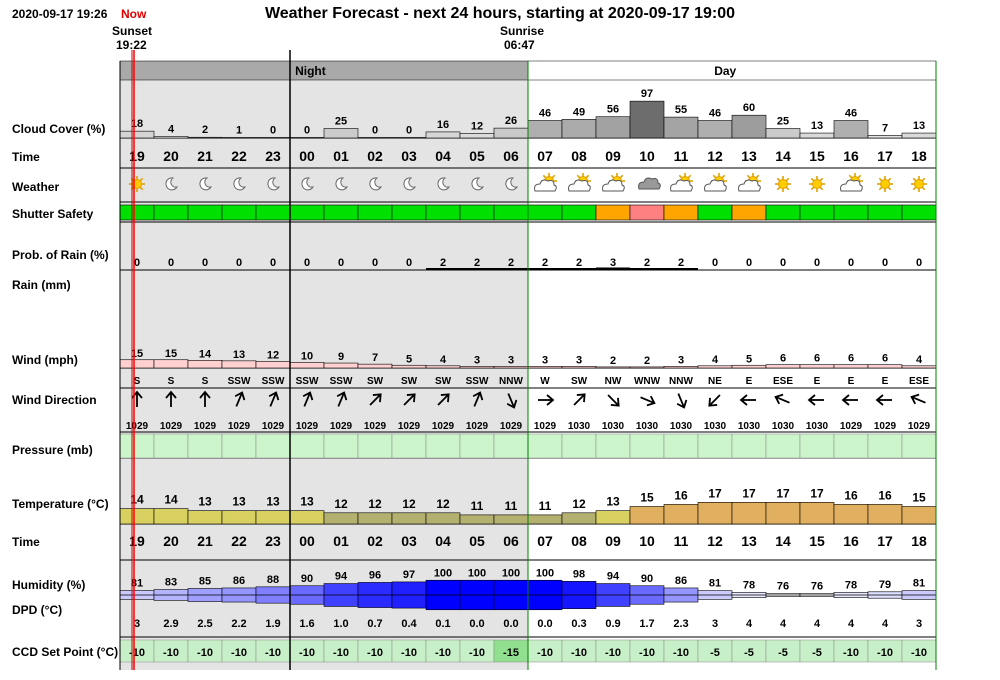  What do you see at coordinates (307, 541) in the screenshot?
I see `hour-label-2: 00` at bounding box center [307, 541].